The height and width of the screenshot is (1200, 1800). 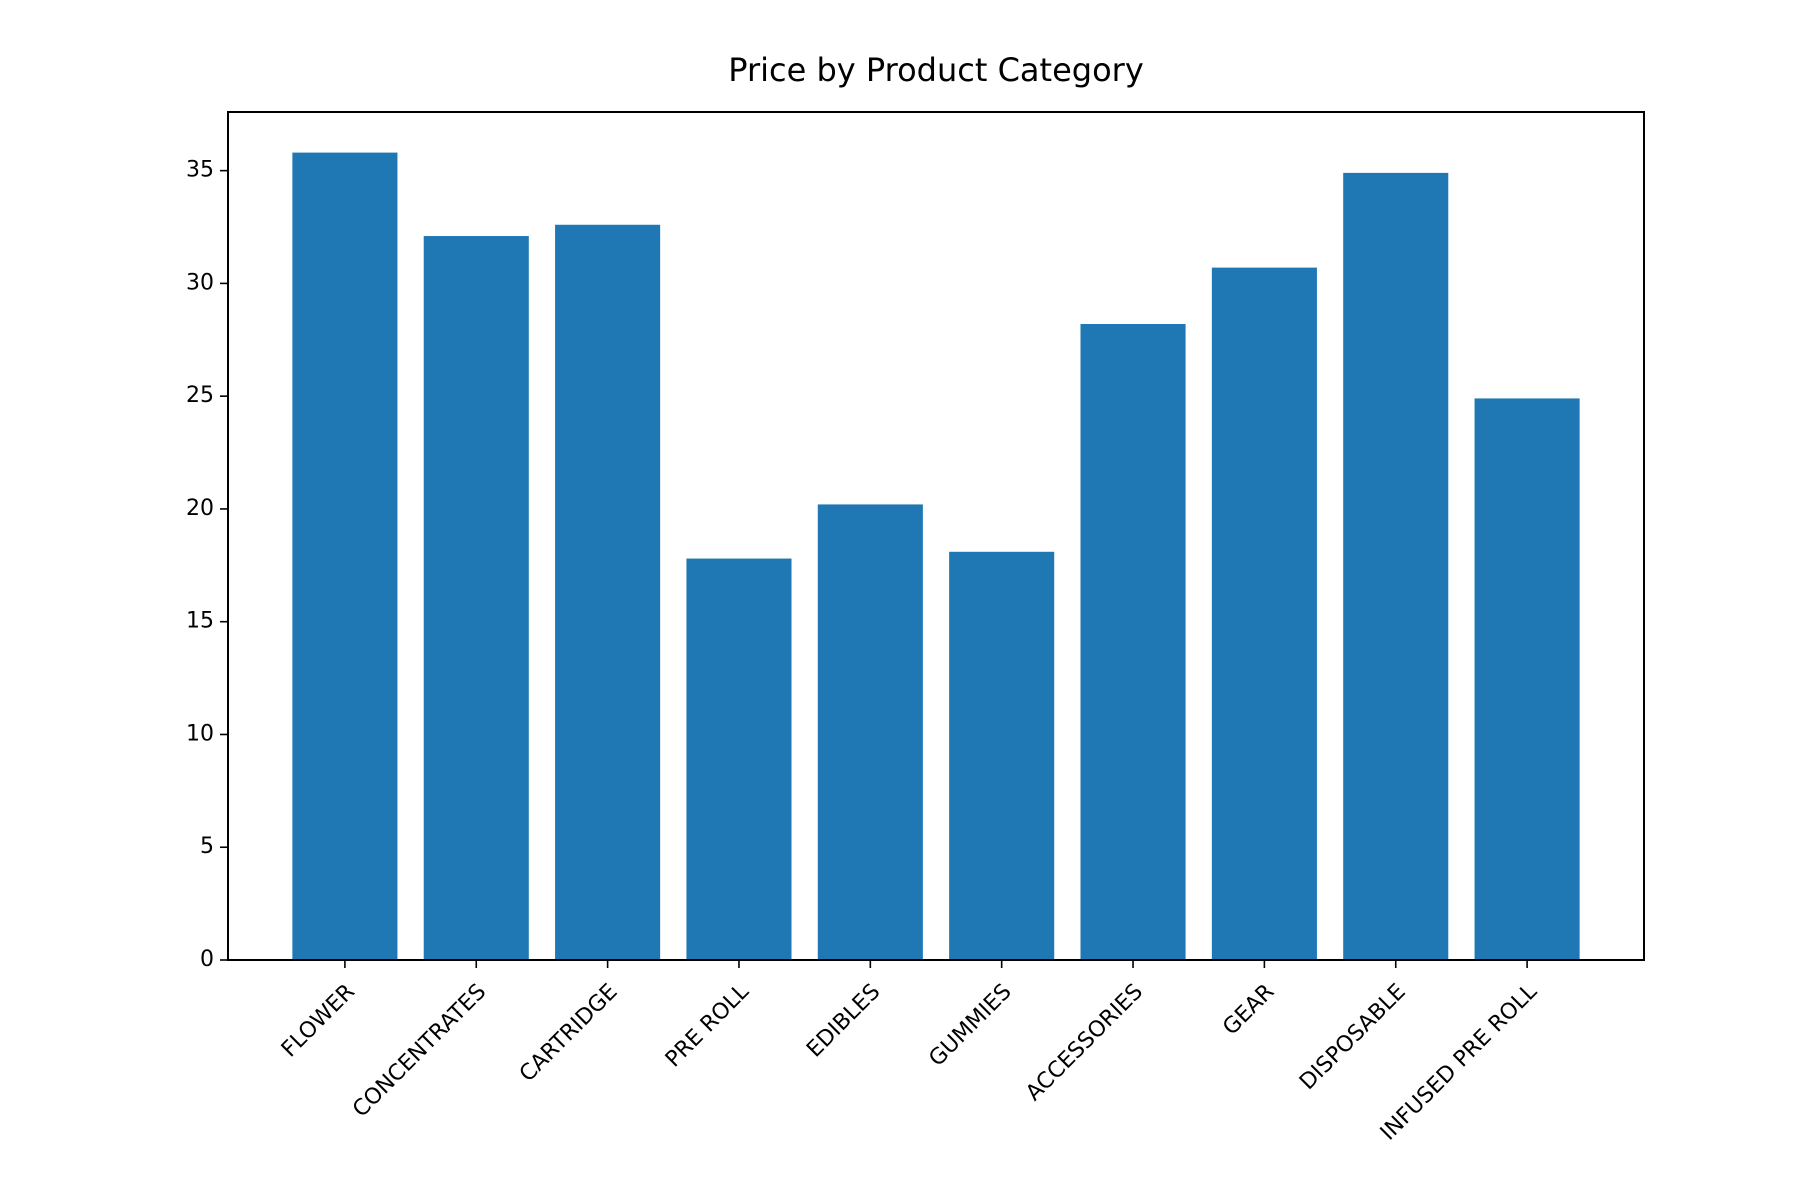 I want to click on y-tick-label: 30, so click(x=200, y=282).